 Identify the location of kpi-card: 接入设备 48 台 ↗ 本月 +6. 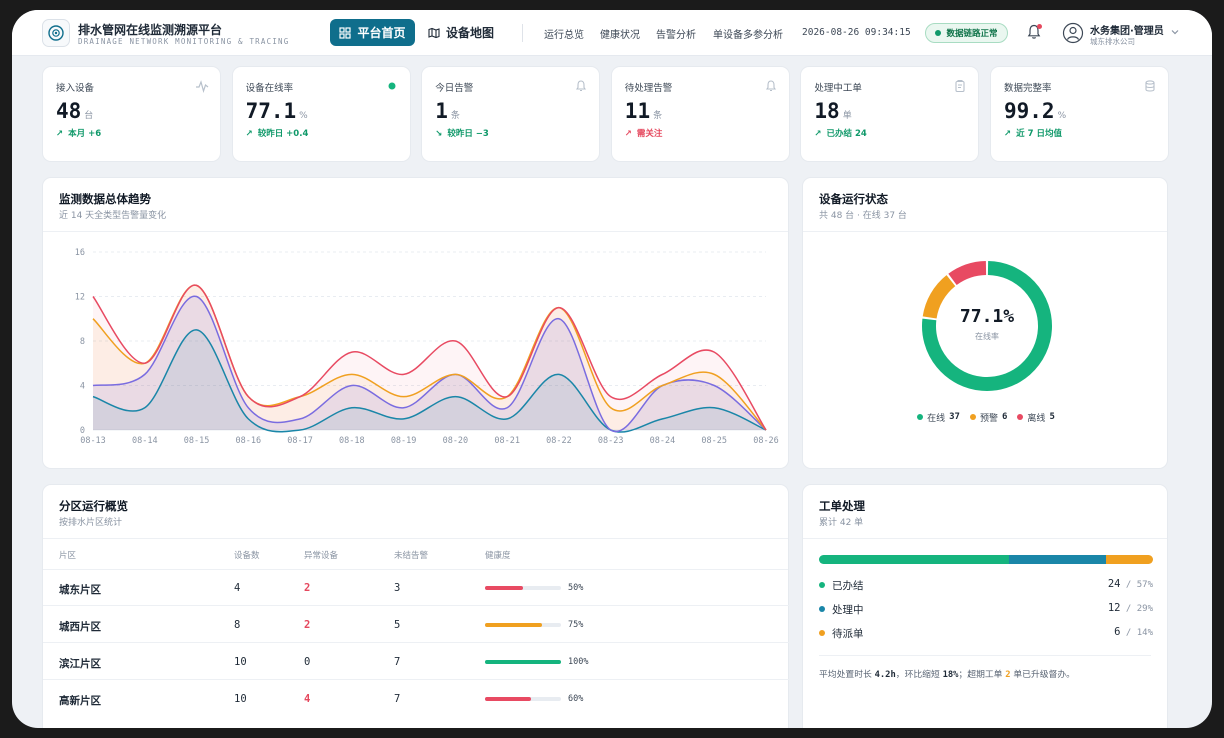
(131, 114).